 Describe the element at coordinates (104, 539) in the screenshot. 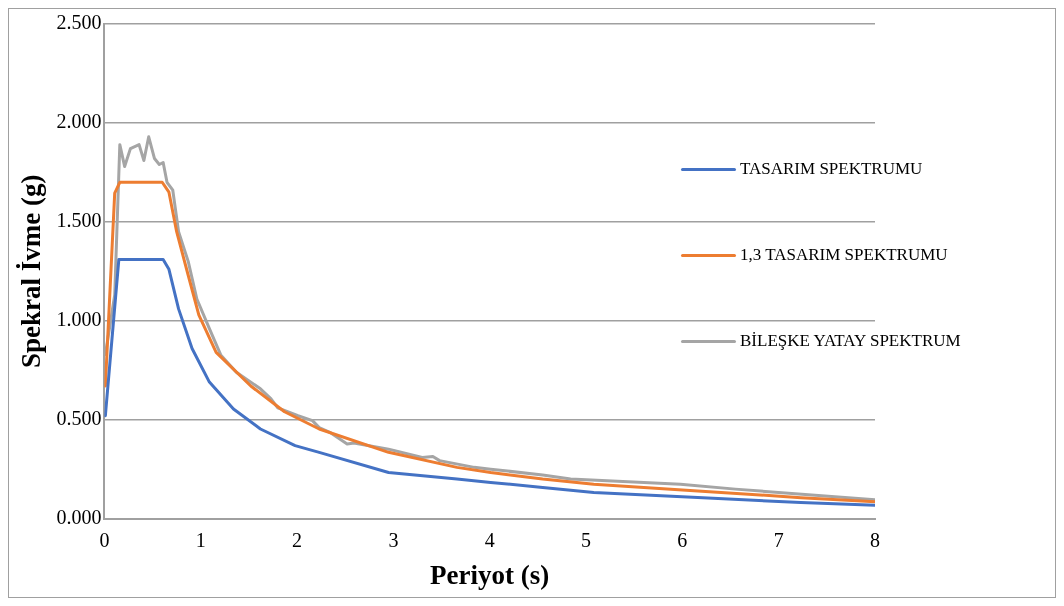

I see `x-tick-label: 0` at that location.